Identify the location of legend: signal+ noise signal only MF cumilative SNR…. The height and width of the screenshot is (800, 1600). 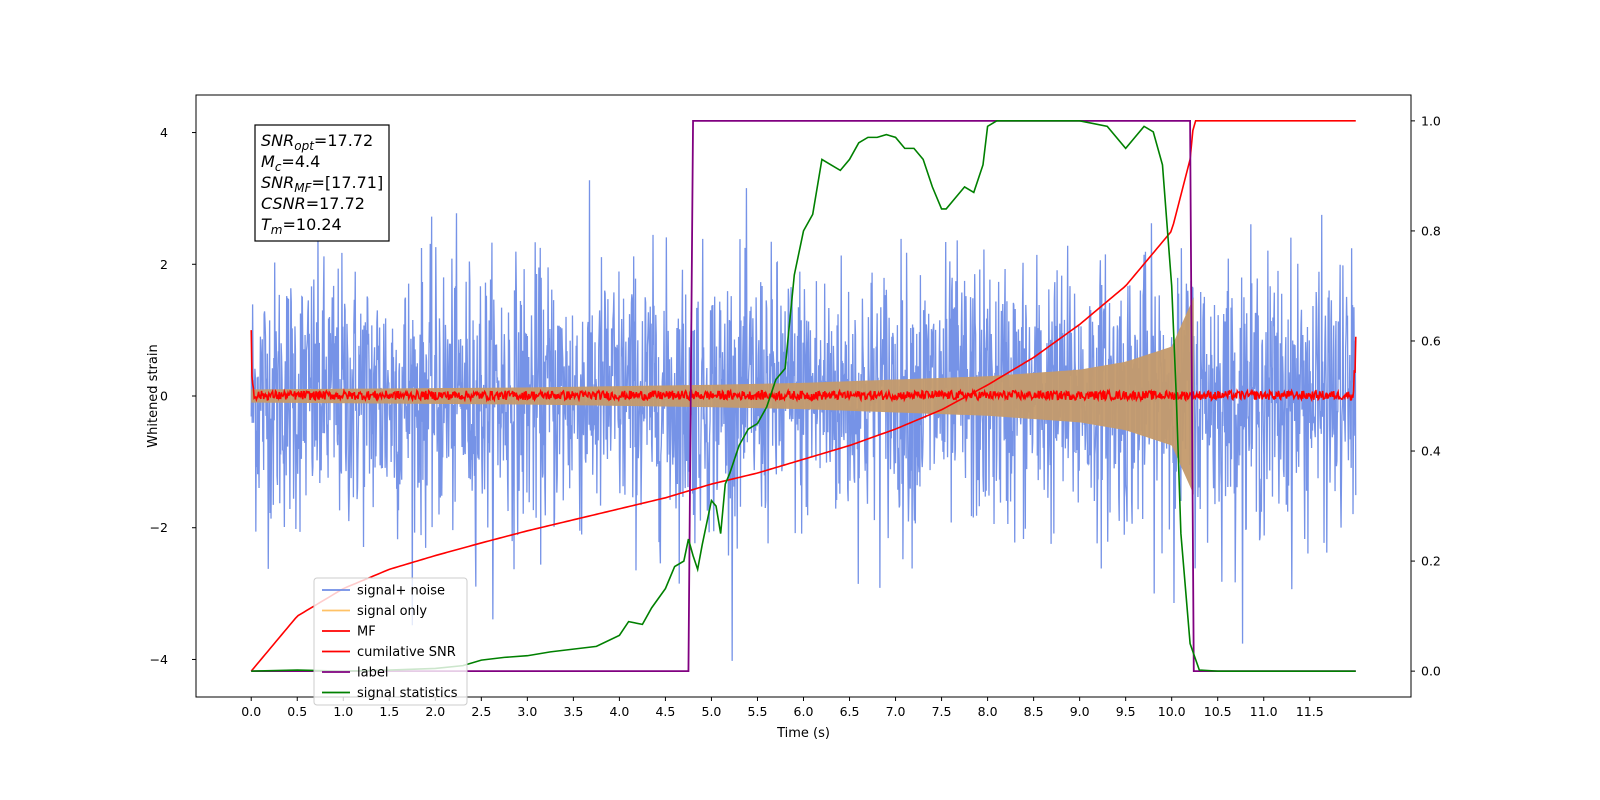
(390, 641).